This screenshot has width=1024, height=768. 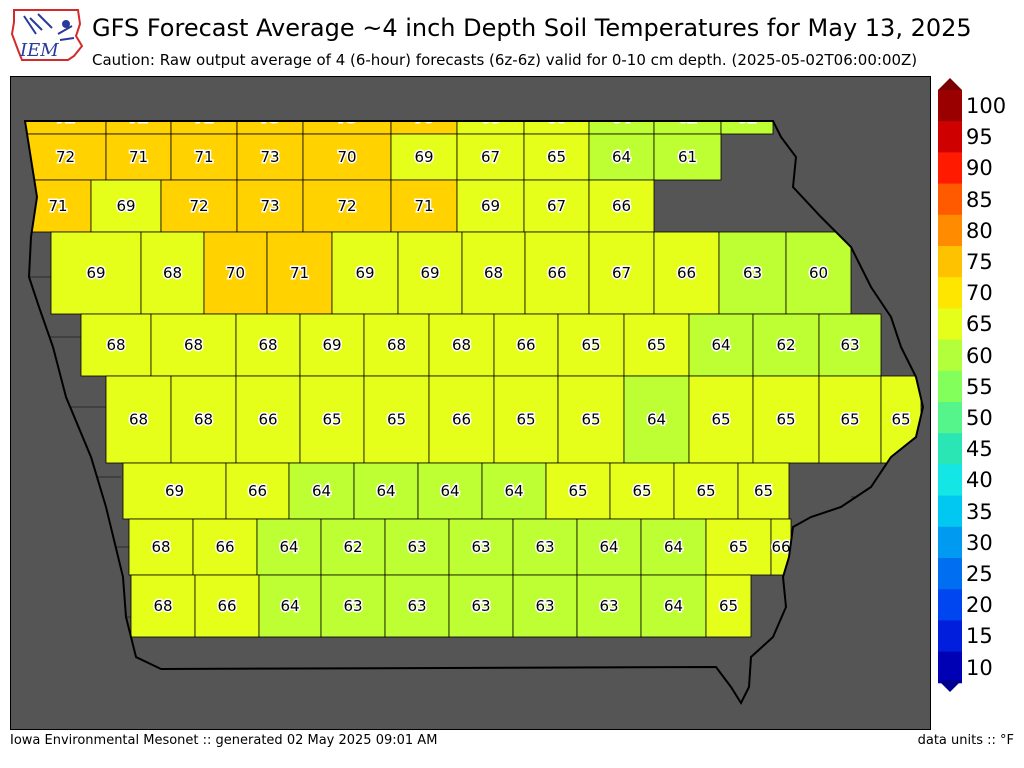 What do you see at coordinates (979, 168) in the screenshot?
I see `color-scale-label: 90` at bounding box center [979, 168].